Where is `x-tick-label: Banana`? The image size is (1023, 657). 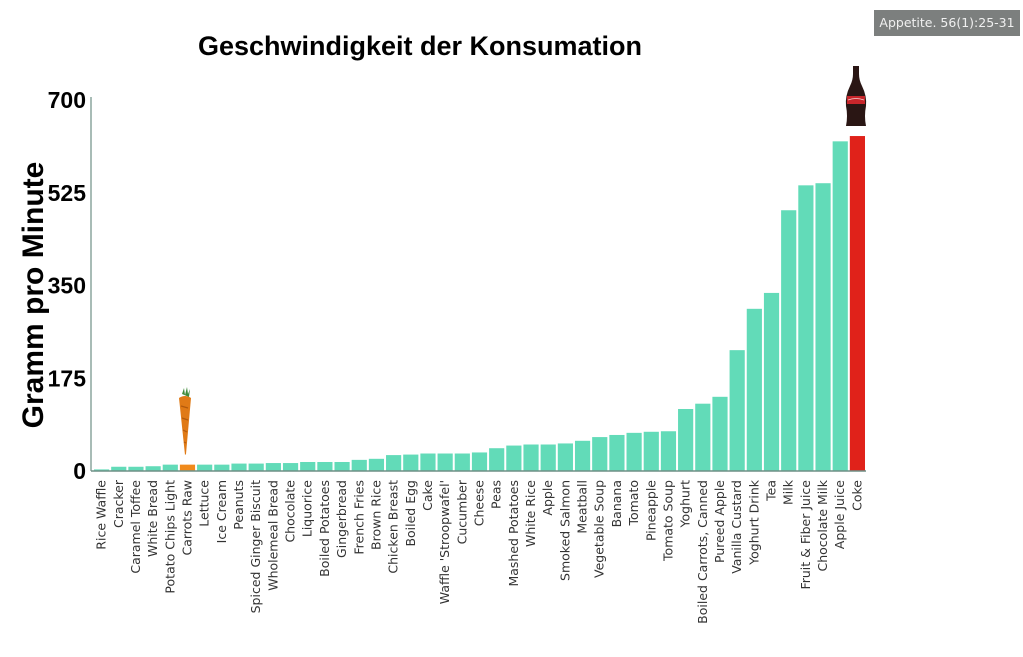 x-tick-label: Banana is located at coordinates (616, 503).